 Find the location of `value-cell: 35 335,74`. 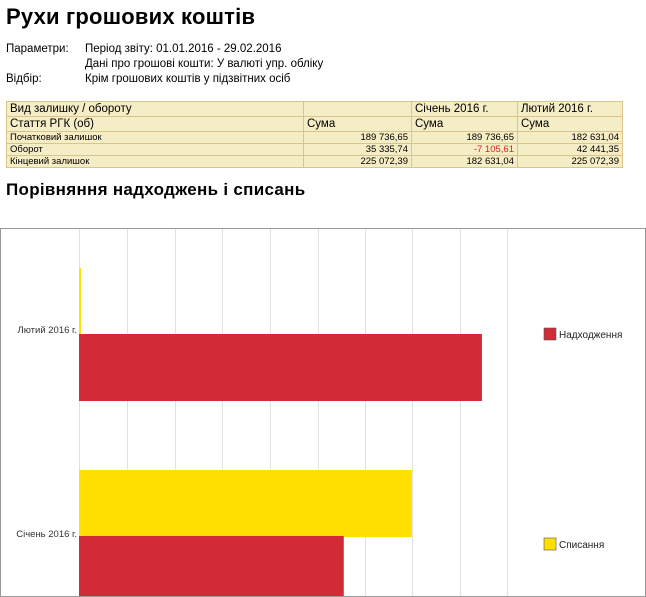

value-cell: 35 335,74 is located at coordinates (357, 149).